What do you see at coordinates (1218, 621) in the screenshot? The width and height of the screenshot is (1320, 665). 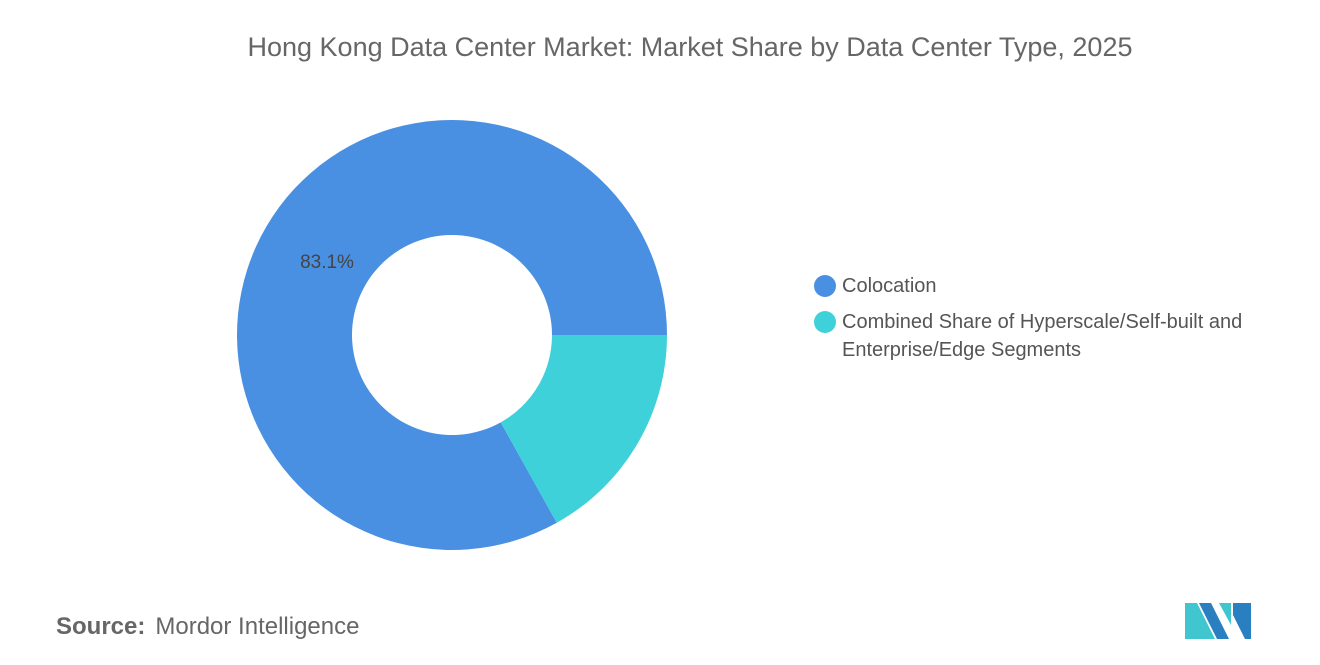 I see `mordor-logo-icon` at bounding box center [1218, 621].